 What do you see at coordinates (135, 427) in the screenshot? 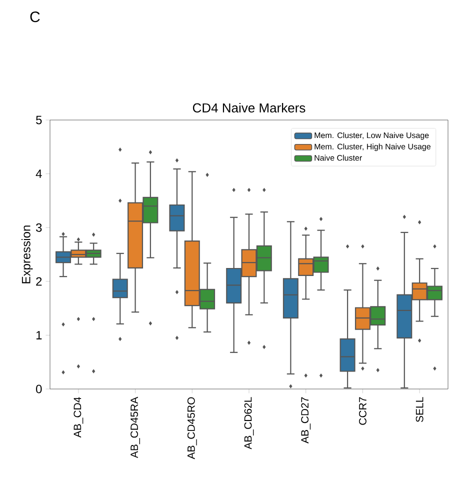
I see `x-tick-label: AB_CD45RA` at bounding box center [135, 427].